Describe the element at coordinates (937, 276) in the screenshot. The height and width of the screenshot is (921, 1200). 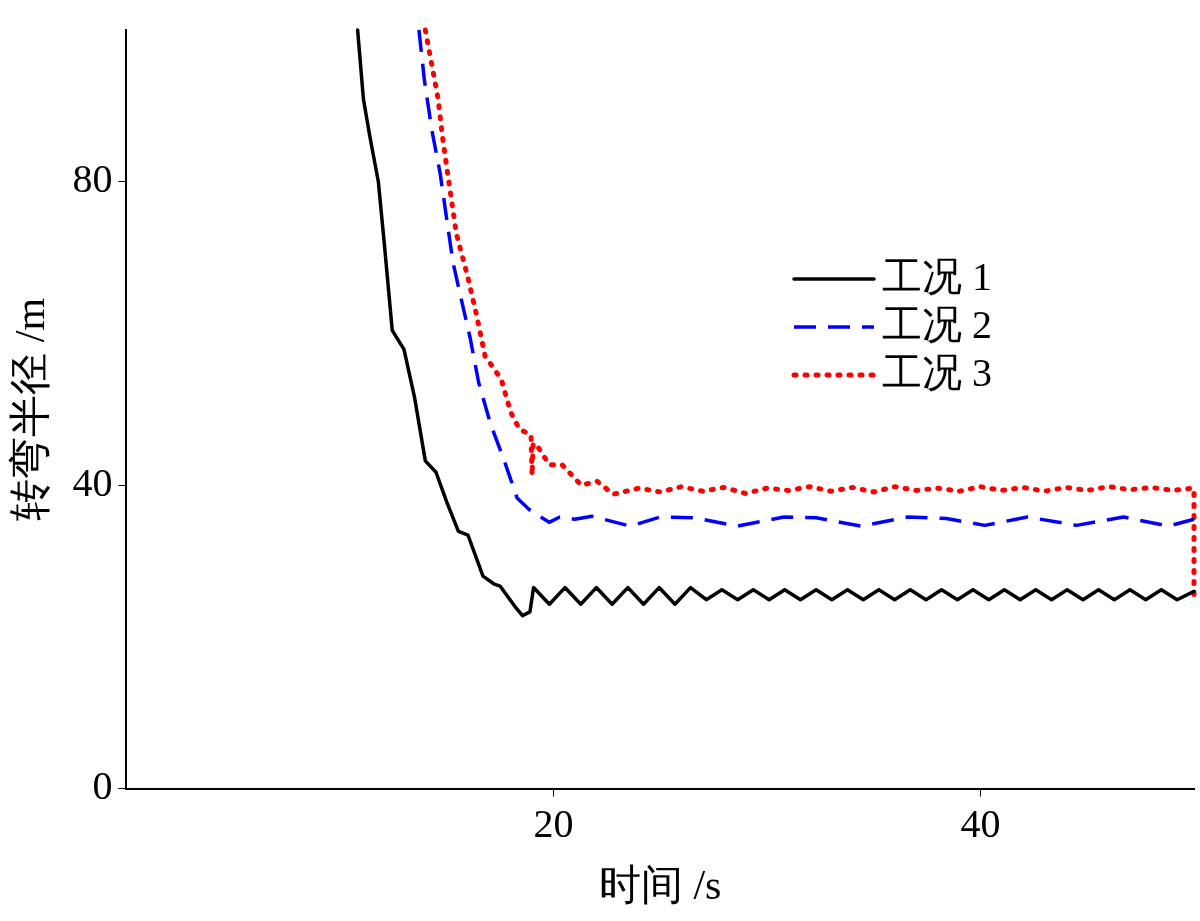
I see `legend-label: 工况 1` at that location.